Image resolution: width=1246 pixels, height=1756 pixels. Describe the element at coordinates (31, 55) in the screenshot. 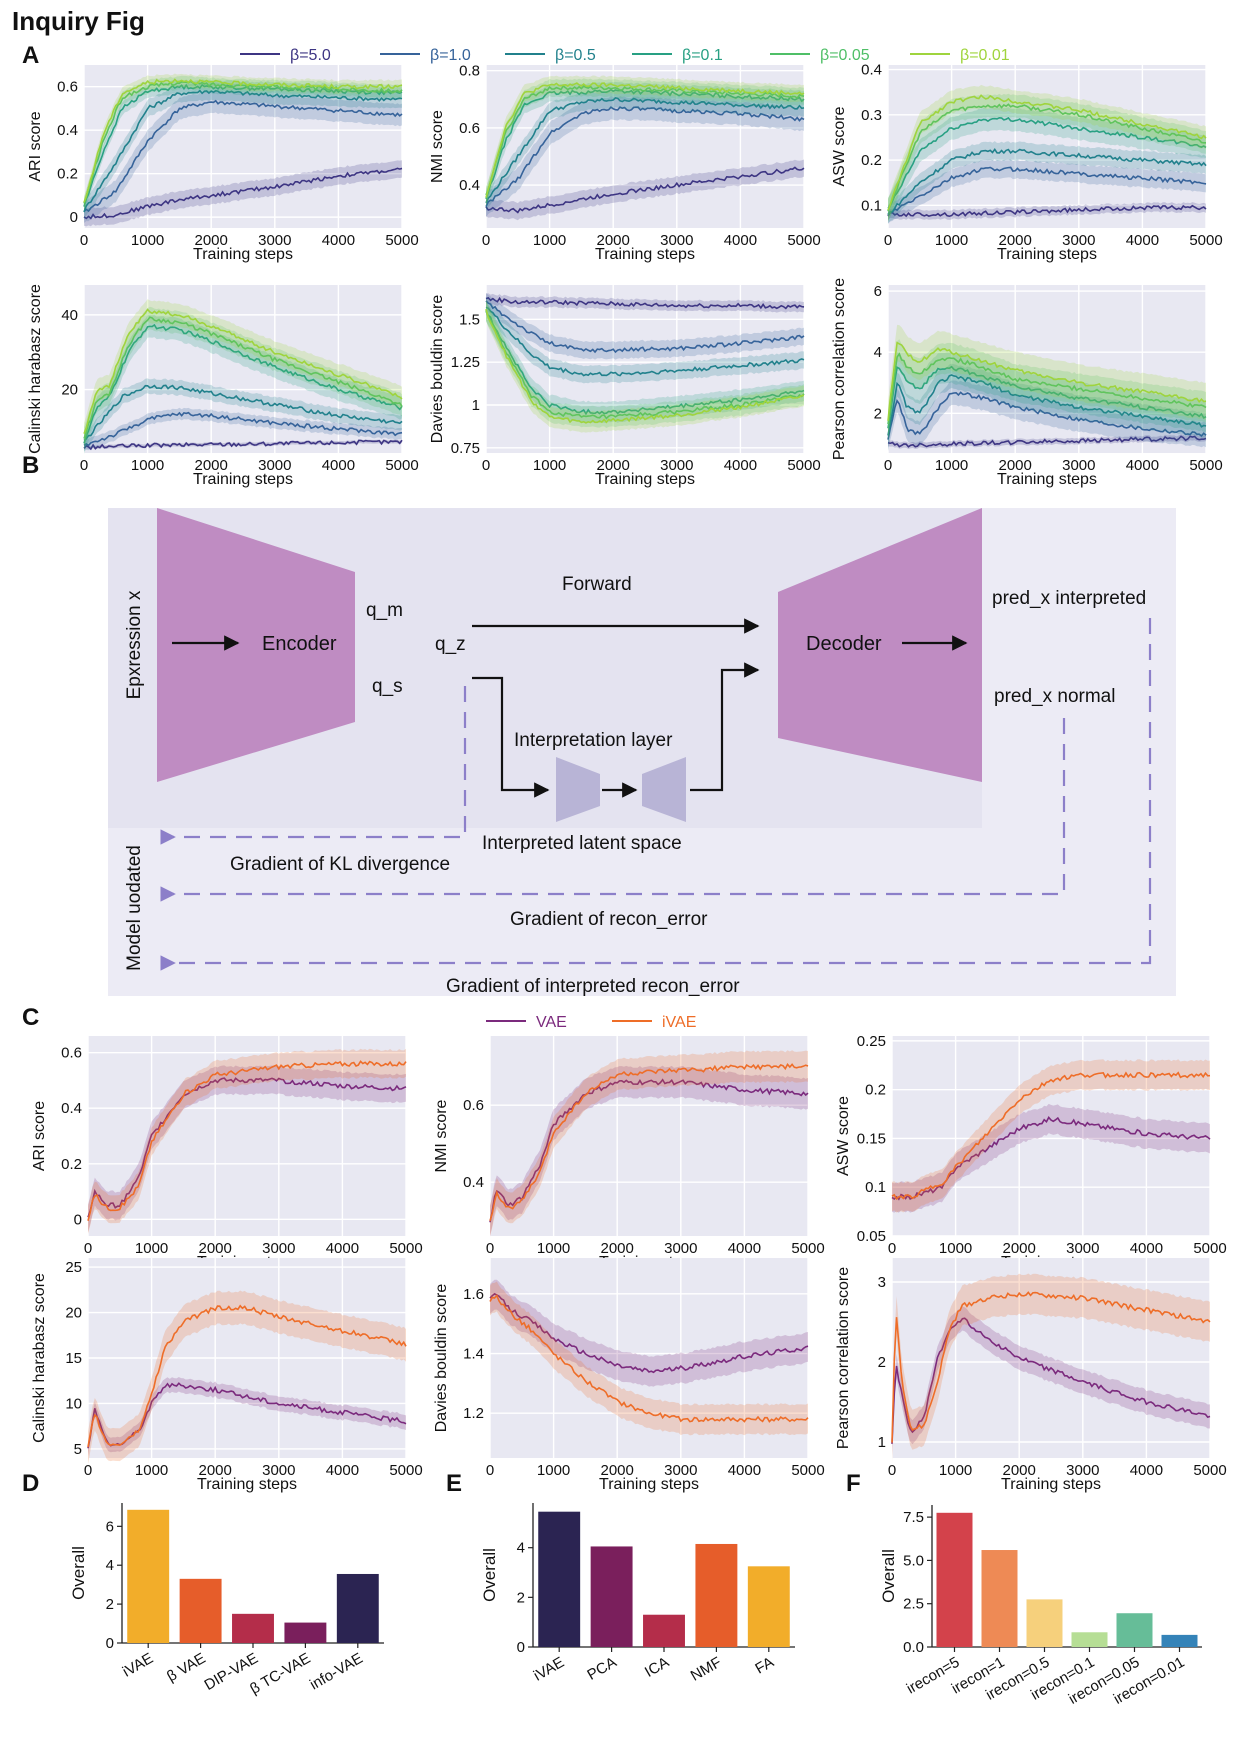

I see `panel-letter-a: A` at that location.